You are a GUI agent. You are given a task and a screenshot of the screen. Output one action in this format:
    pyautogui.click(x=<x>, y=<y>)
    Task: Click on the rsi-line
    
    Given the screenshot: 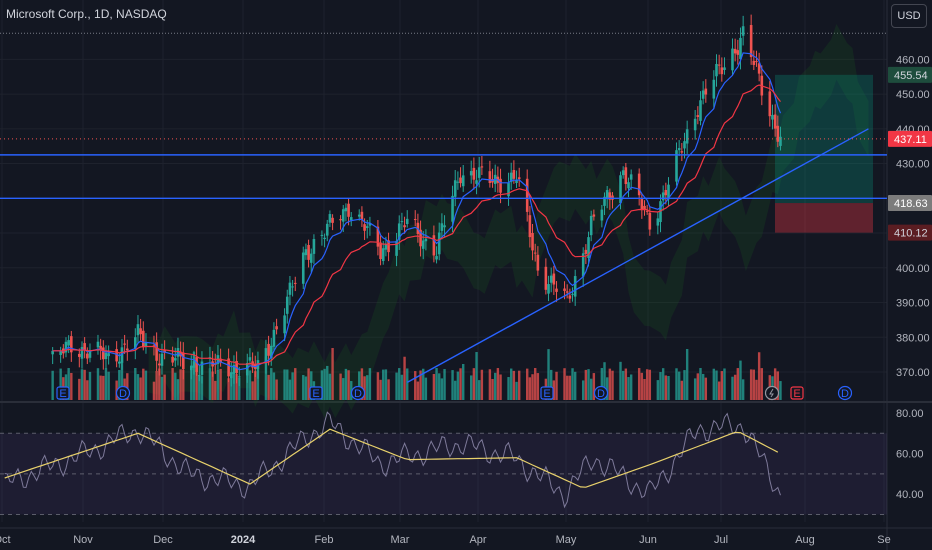 What is the action you would take?
    pyautogui.click(x=392, y=460)
    